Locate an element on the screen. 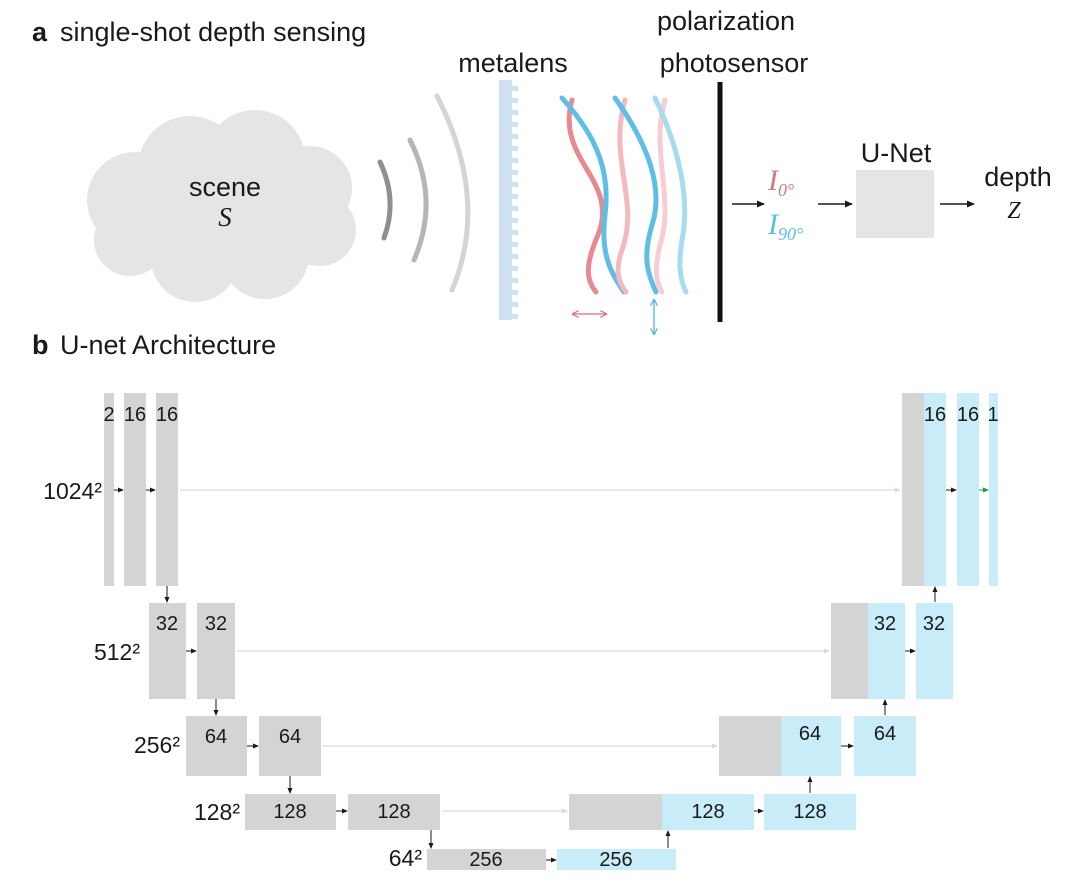 The width and height of the screenshot is (1072, 893). scene-cloud is located at coordinates (221, 206).